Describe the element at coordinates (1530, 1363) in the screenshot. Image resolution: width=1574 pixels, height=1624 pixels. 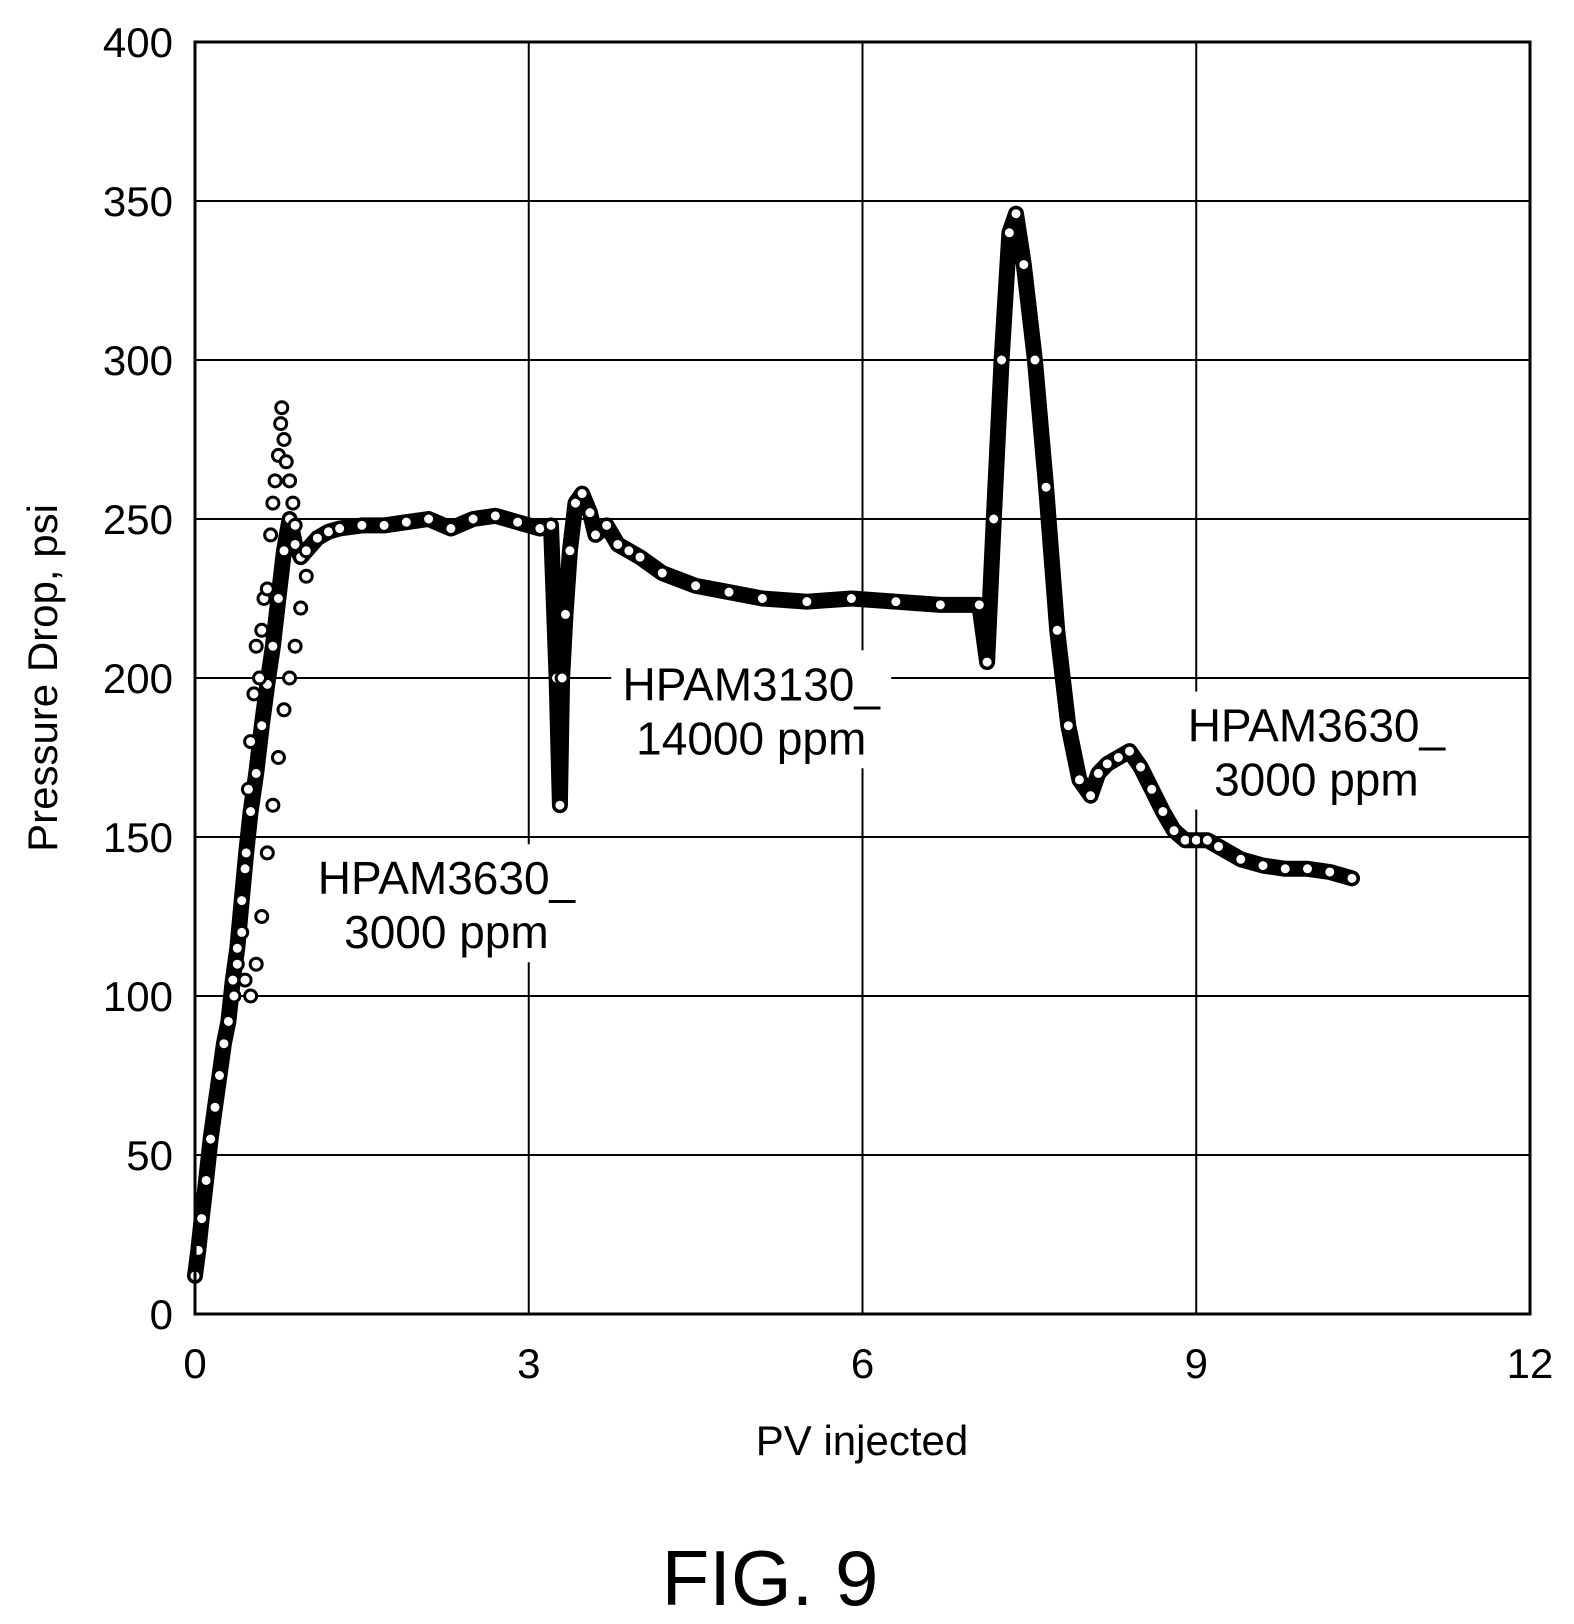
I see `x-tick-label: 12` at that location.